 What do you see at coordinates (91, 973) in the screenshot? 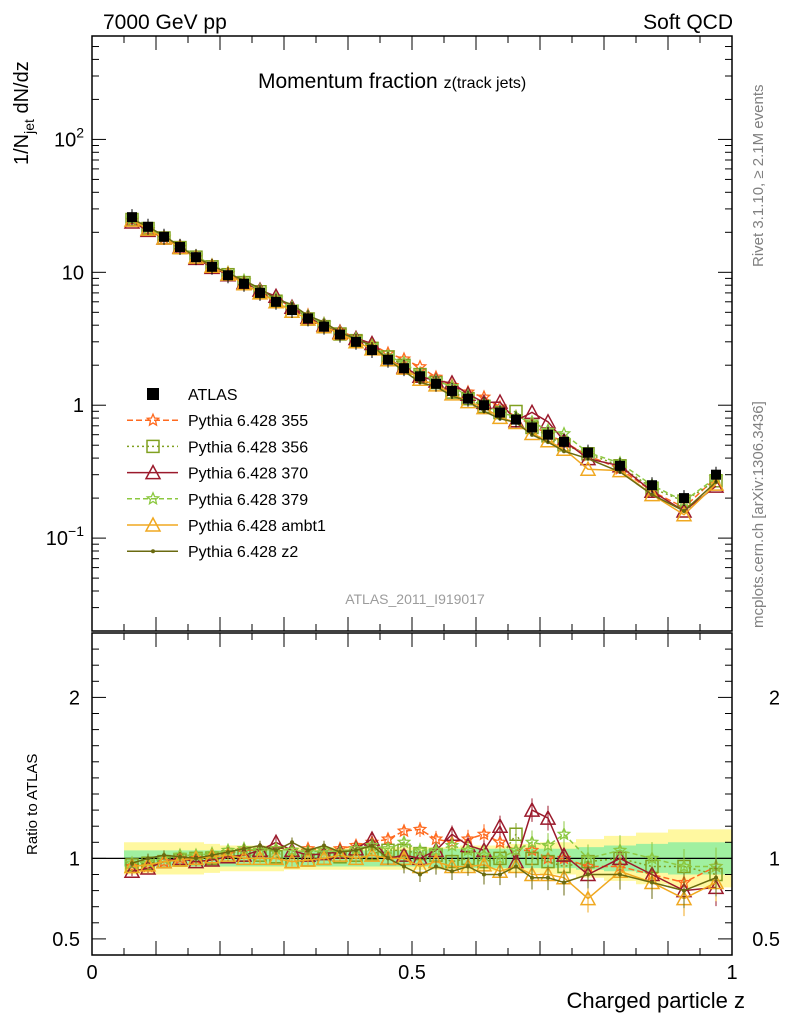
I see `x-tick-label: 0` at bounding box center [91, 973].